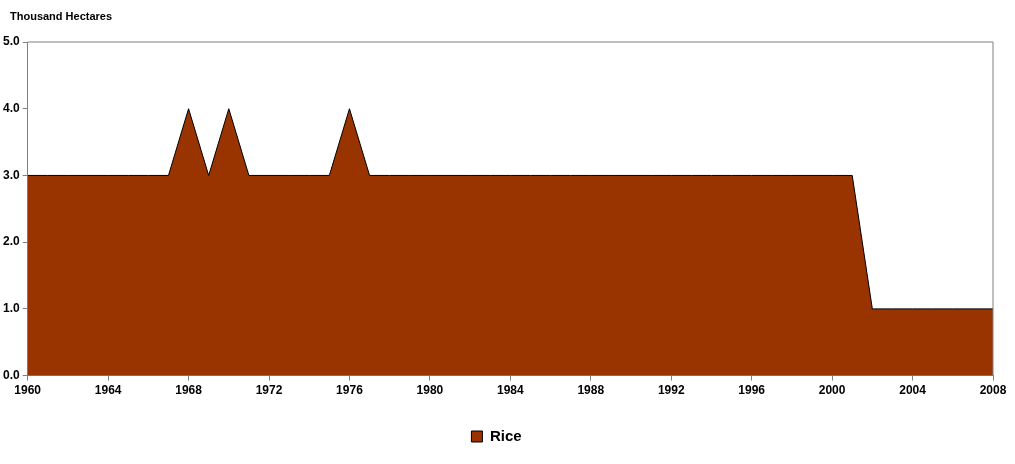 This screenshot has height=464, width=1015. I want to click on x-tick-label: 1976, so click(350, 390).